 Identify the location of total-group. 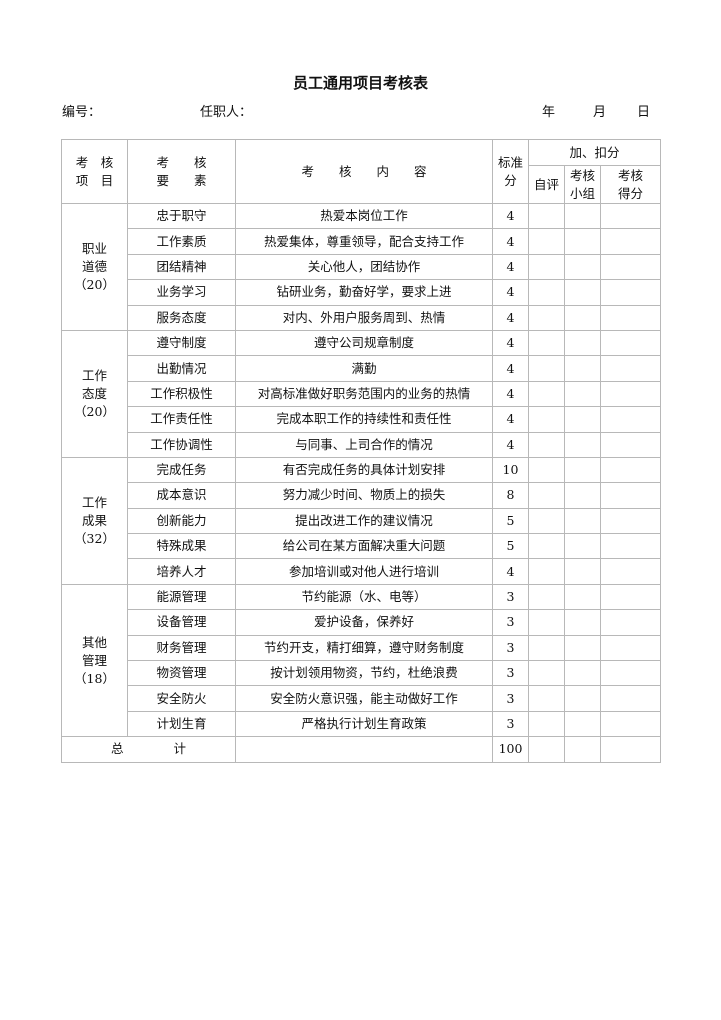
(582, 749).